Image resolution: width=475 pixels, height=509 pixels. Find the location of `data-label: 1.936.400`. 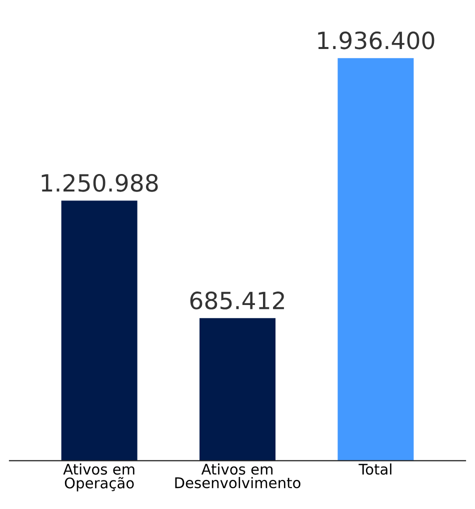

data-label: 1.936.400 is located at coordinates (376, 40).